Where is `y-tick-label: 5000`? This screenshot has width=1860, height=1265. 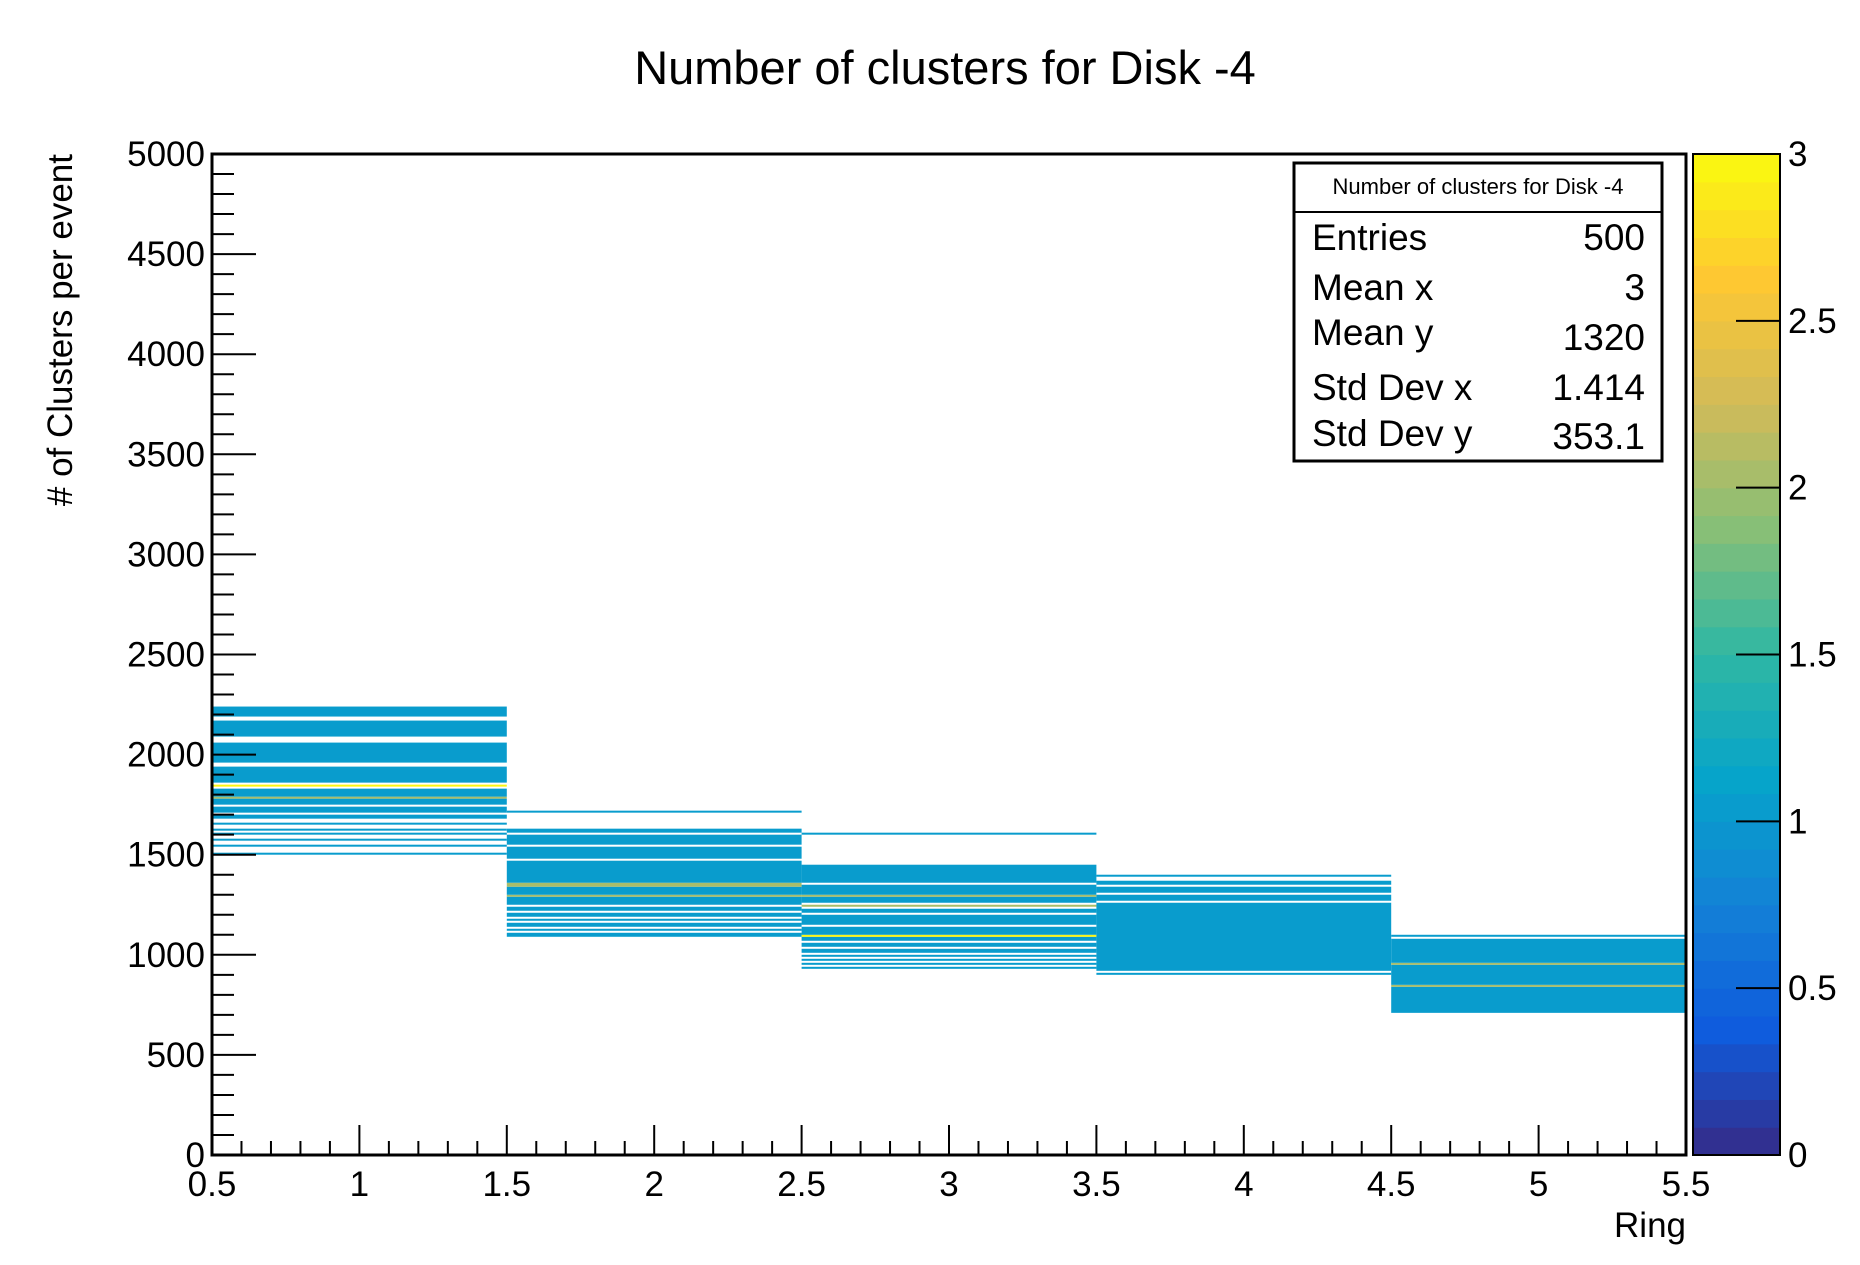 y-tick-label: 5000 is located at coordinates (166, 154).